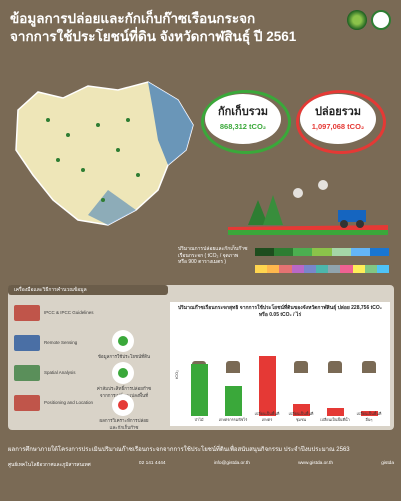  What do you see at coordinates (104, 153) in the screenshot?
I see `province-map` at bounding box center [104, 153].